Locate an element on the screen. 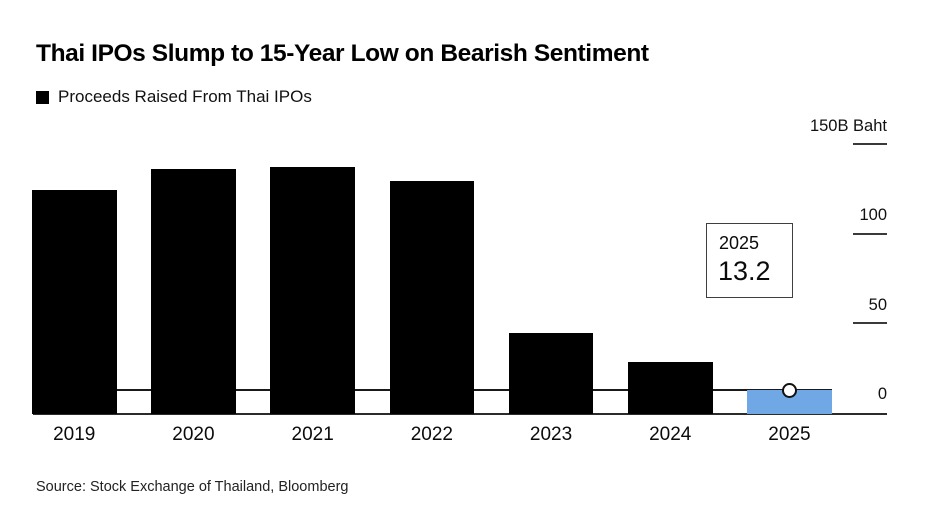 This screenshot has height=522, width=927. bar-2019 is located at coordinates (74, 302).